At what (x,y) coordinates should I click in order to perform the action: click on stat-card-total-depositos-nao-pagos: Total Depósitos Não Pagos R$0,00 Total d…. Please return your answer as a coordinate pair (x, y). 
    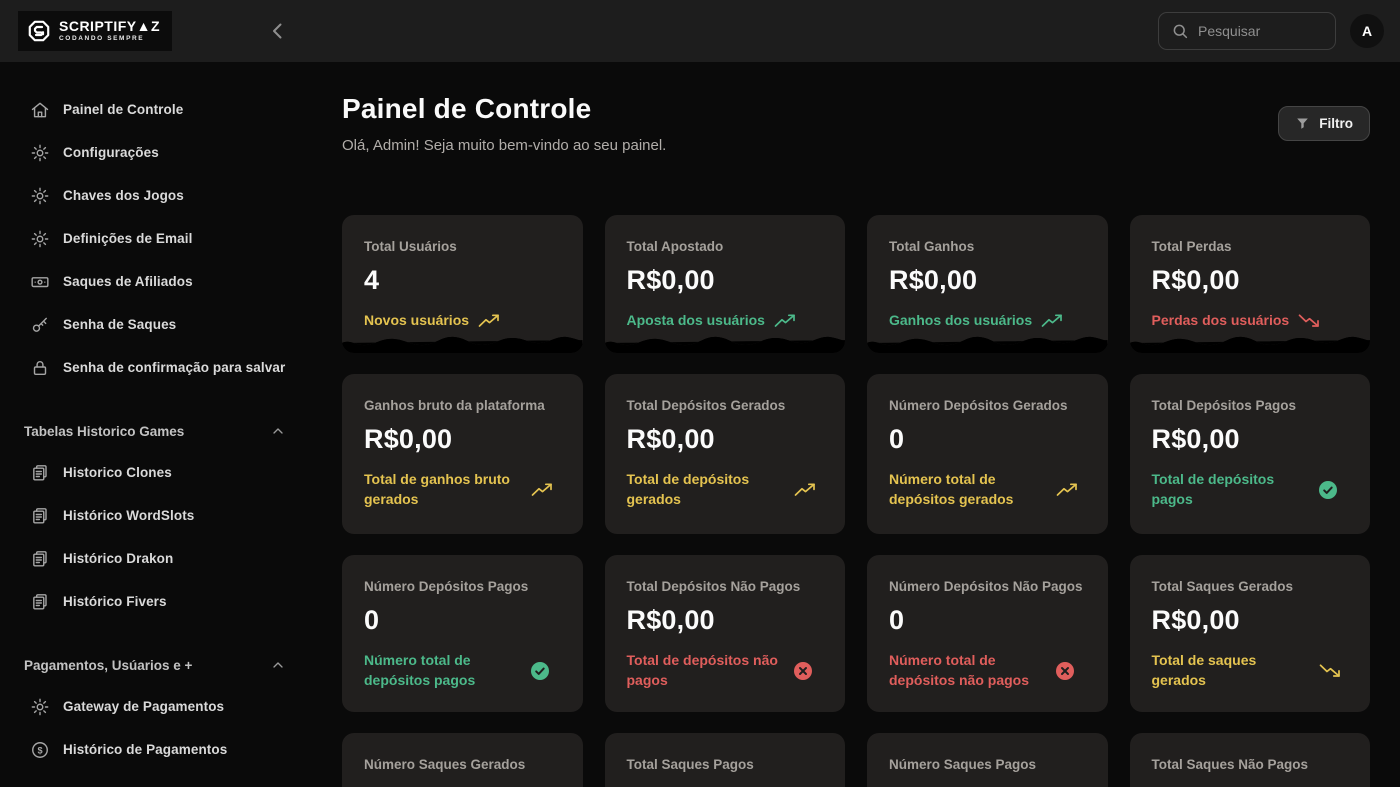
    Looking at the image, I should click on (724, 633).